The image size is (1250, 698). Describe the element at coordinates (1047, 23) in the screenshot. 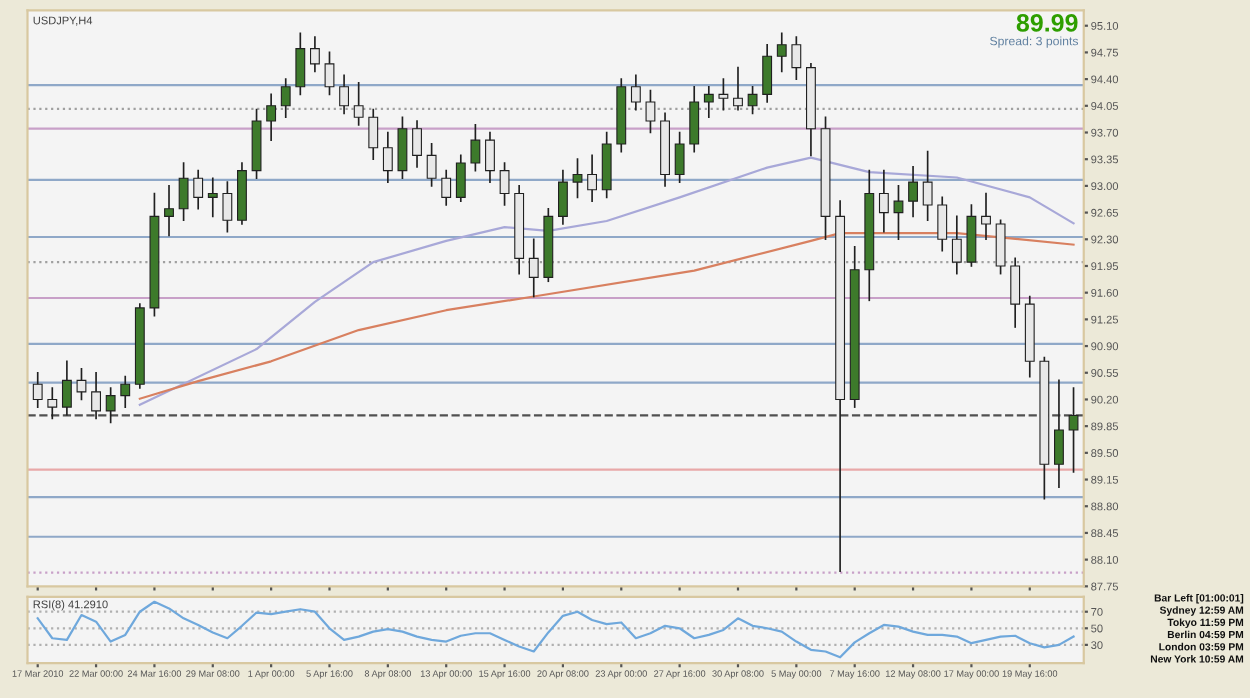

I see `annotation: 89.99` at that location.